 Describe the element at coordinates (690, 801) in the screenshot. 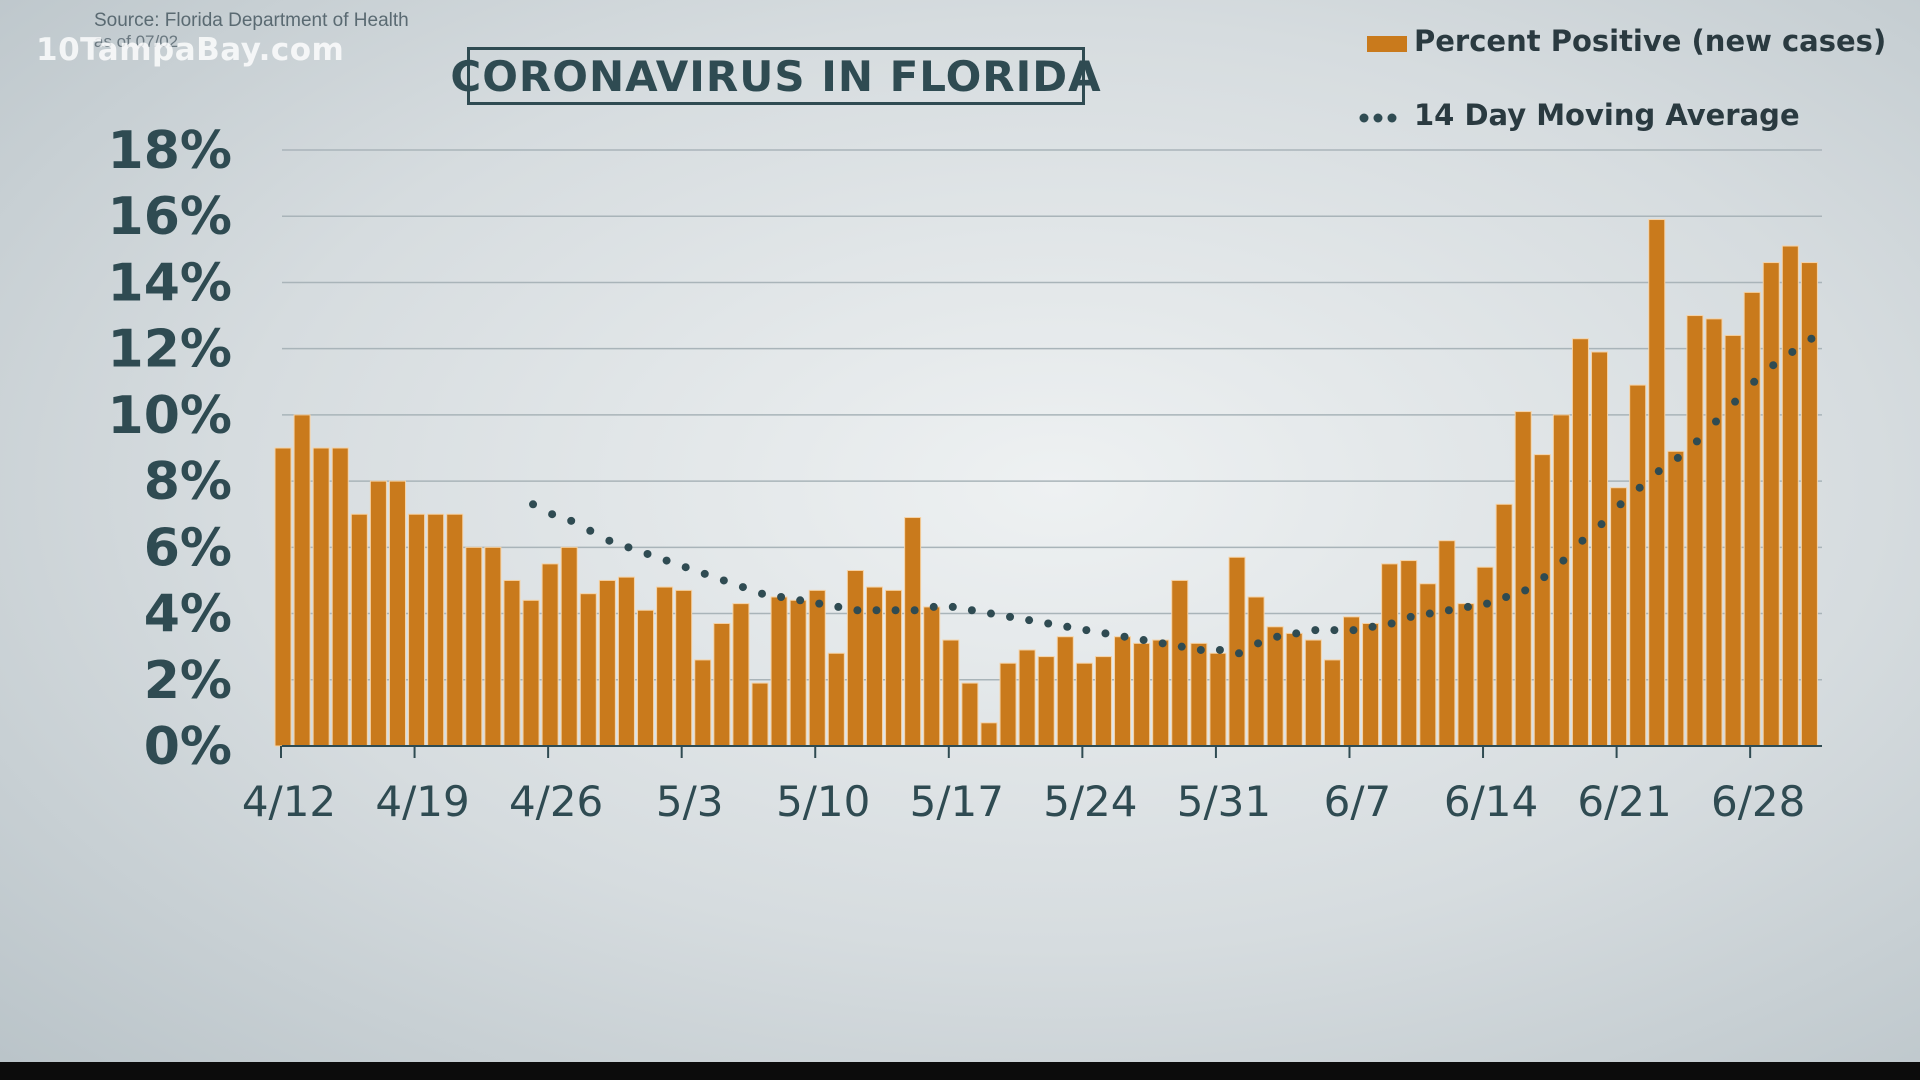

I see `x-tick-label: 5/3` at that location.